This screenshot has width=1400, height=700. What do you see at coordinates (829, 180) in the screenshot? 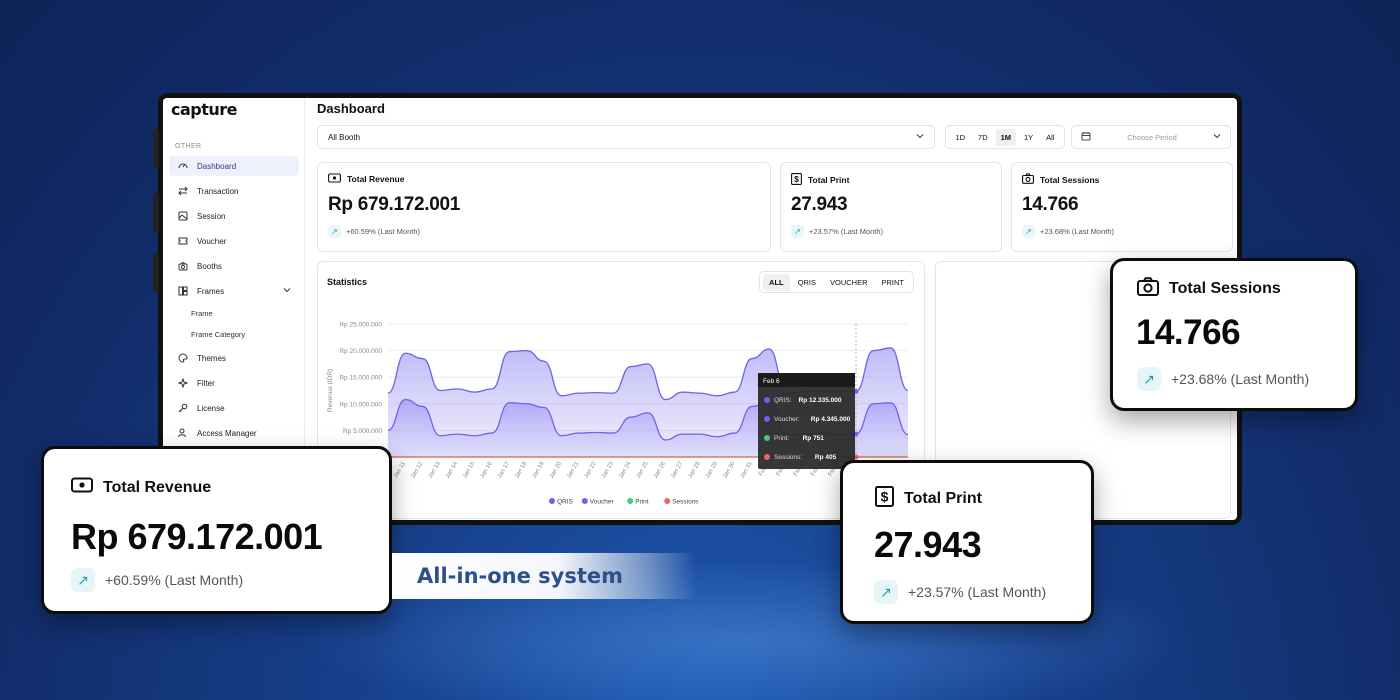
I see `kpi-label: Total Print` at bounding box center [829, 180].